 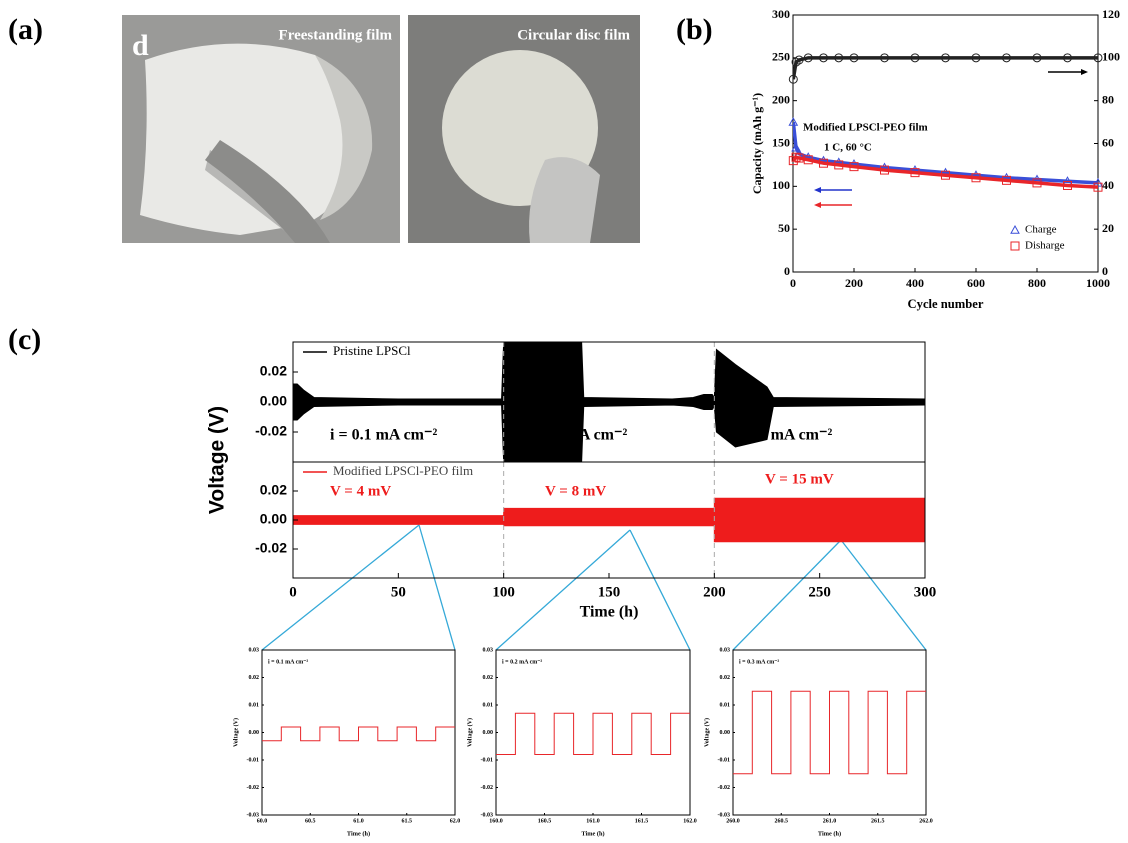 I want to click on legend-label: Modified LPSCl-PEO film, so click(x=403, y=470).